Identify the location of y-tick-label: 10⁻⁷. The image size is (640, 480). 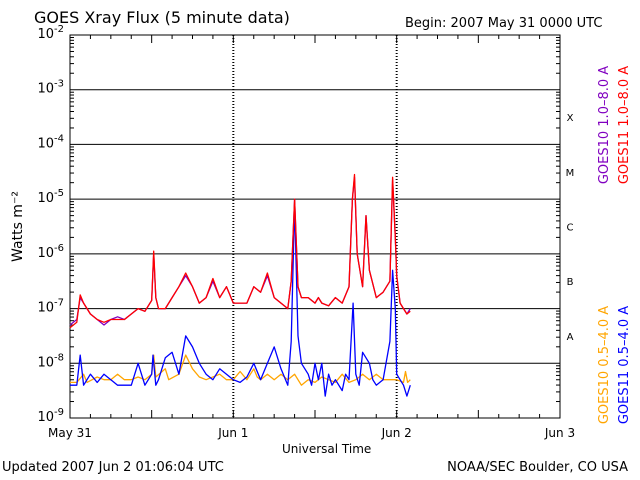
(50, 307).